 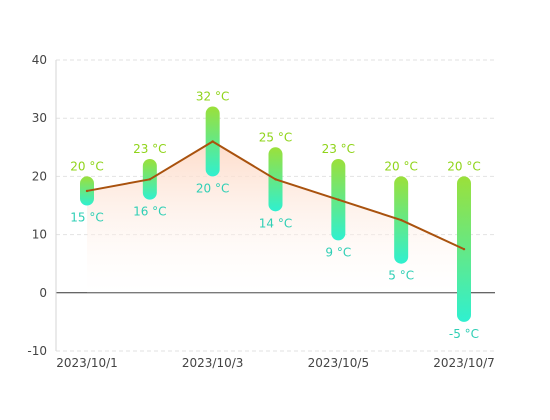 I want to click on y-tick-label: 0, so click(x=43, y=293).